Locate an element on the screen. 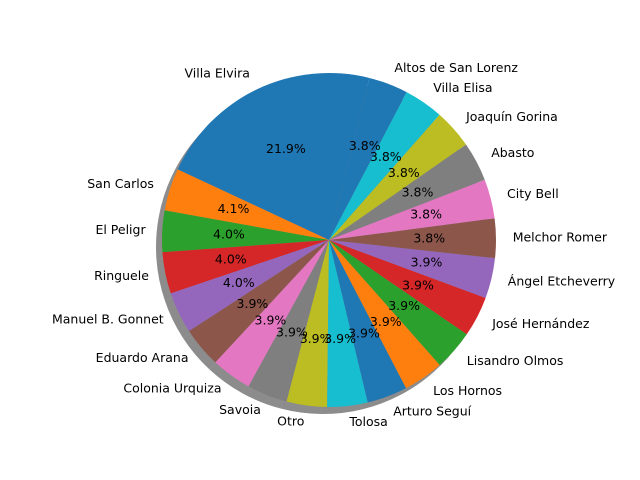 The image size is (640, 480). slice-category-label: El Peligr is located at coordinates (120, 229).